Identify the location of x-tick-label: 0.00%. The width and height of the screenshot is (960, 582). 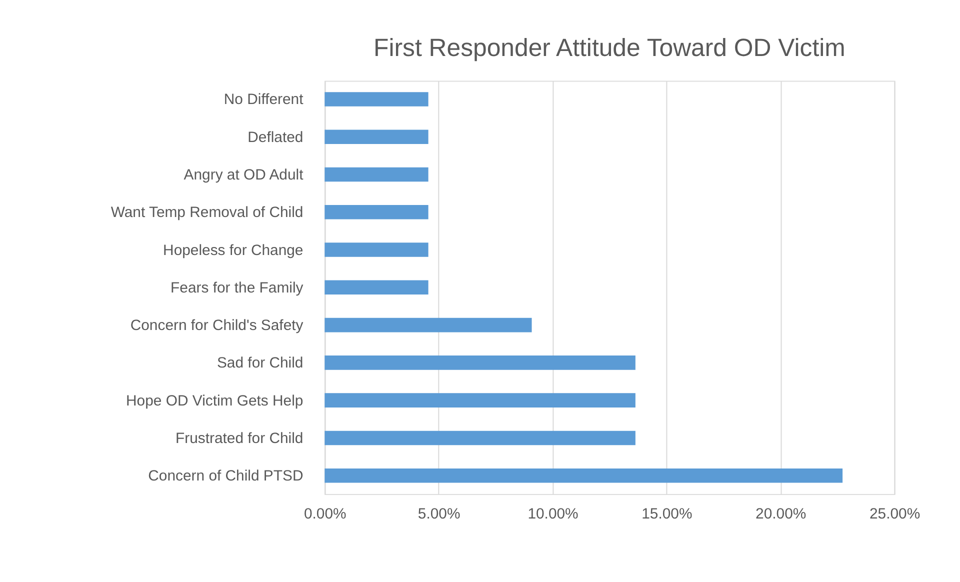
(325, 513).